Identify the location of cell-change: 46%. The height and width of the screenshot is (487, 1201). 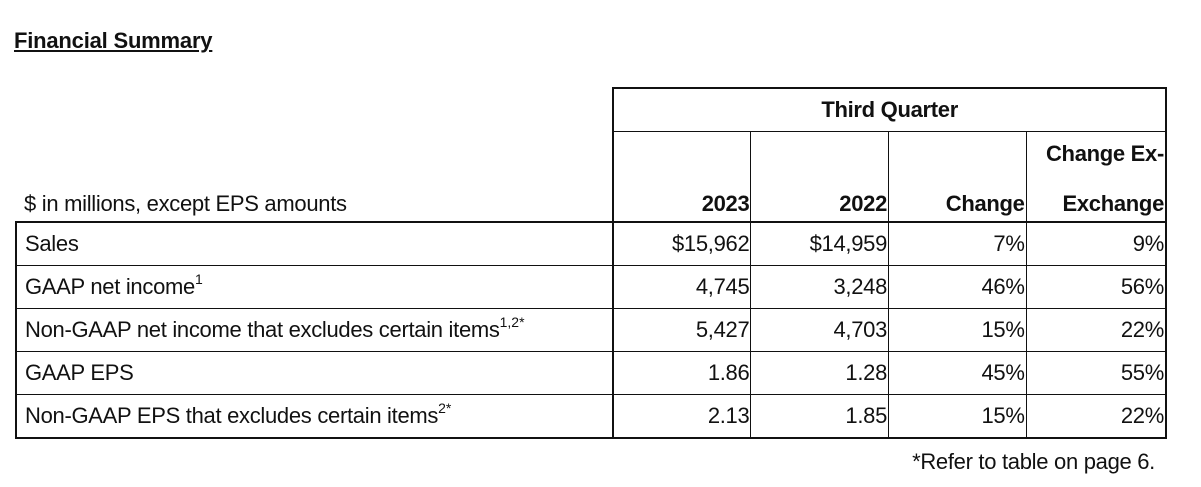
(957, 287).